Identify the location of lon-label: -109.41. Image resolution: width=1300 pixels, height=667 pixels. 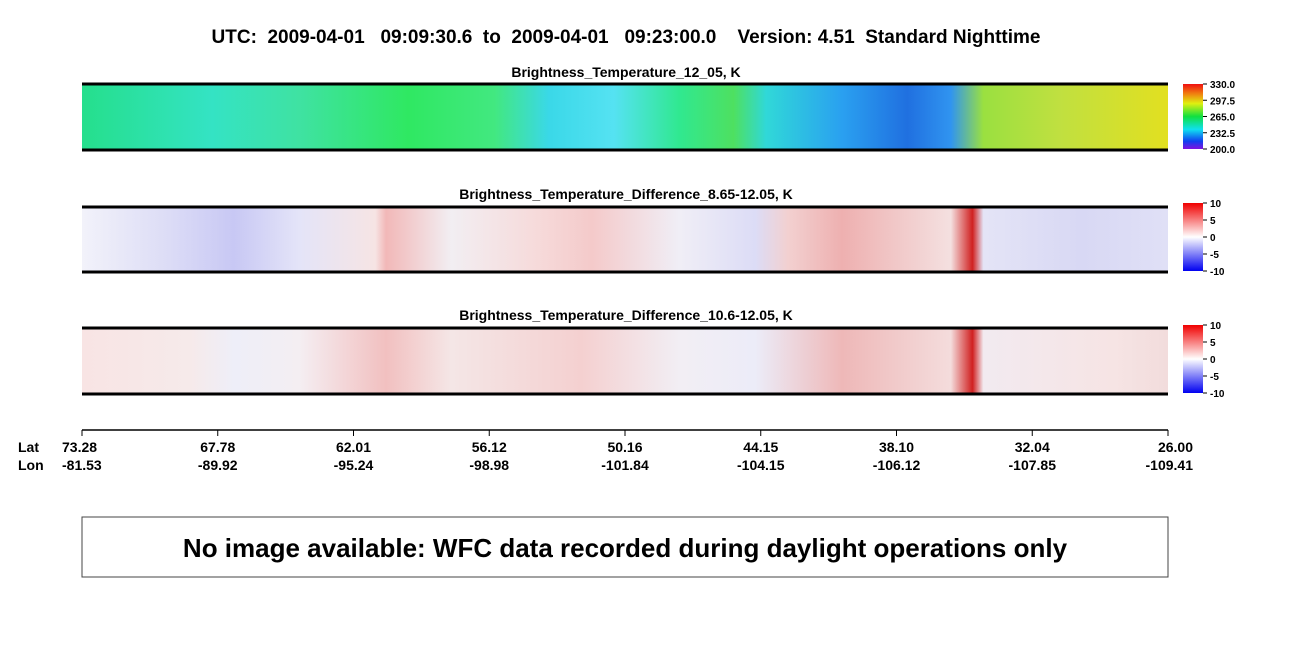
(1170, 465).